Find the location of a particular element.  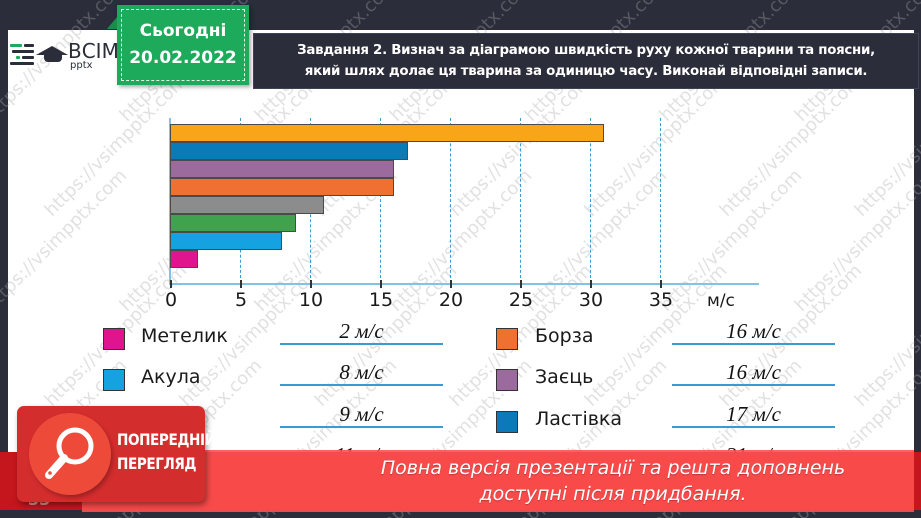

x-tick-label: 30 is located at coordinates (591, 300).